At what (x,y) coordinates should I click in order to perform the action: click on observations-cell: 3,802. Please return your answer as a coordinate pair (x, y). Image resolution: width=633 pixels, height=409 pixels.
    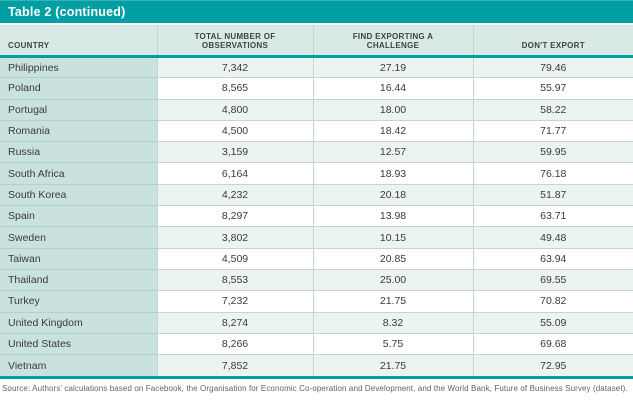
    Looking at the image, I should click on (235, 237).